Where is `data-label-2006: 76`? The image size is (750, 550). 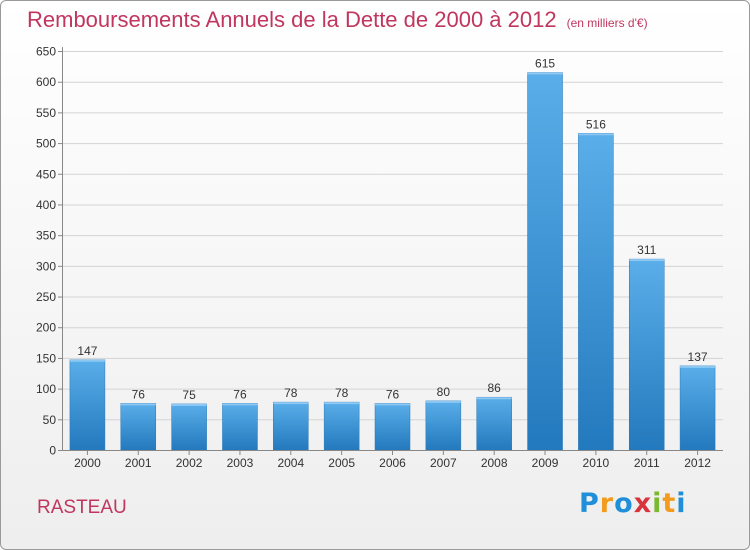 data-label-2006: 76 is located at coordinates (393, 394).